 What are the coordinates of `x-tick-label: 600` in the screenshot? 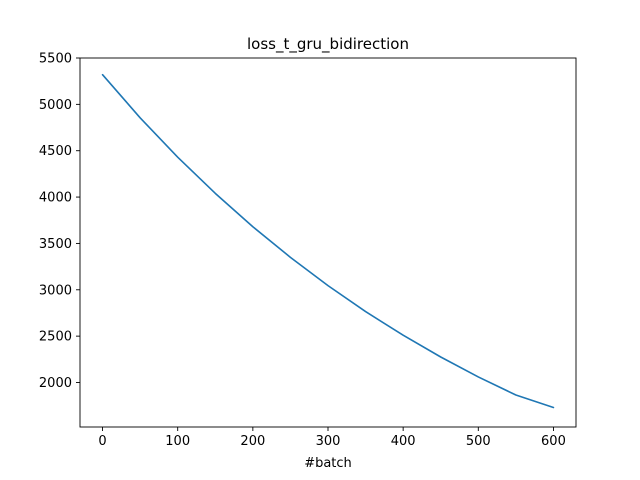 It's located at (553, 441).